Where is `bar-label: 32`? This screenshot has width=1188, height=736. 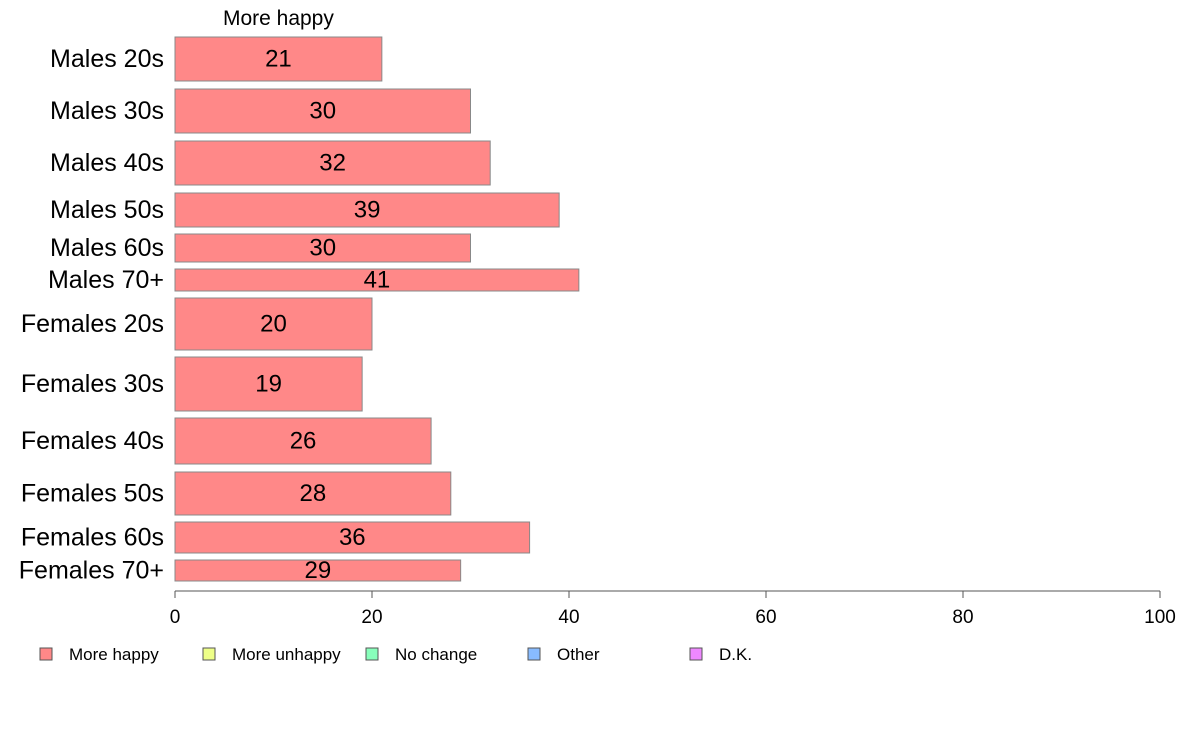
bar-label: 32 is located at coordinates (332, 163).